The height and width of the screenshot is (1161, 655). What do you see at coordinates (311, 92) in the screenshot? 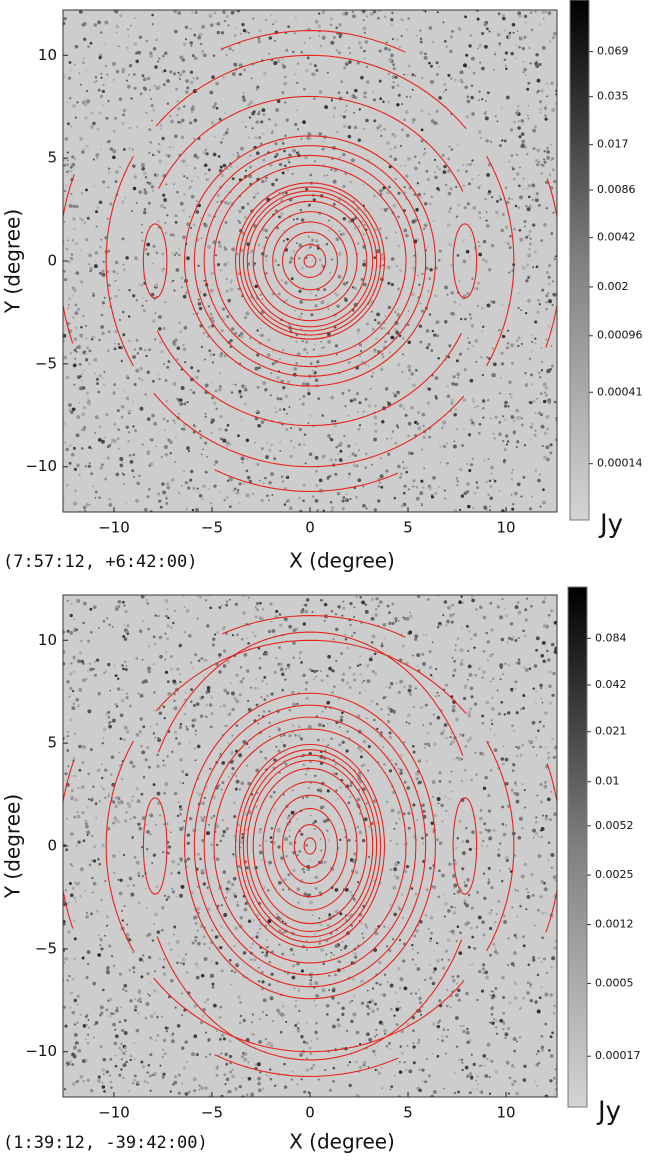
I see `contour` at bounding box center [311, 92].